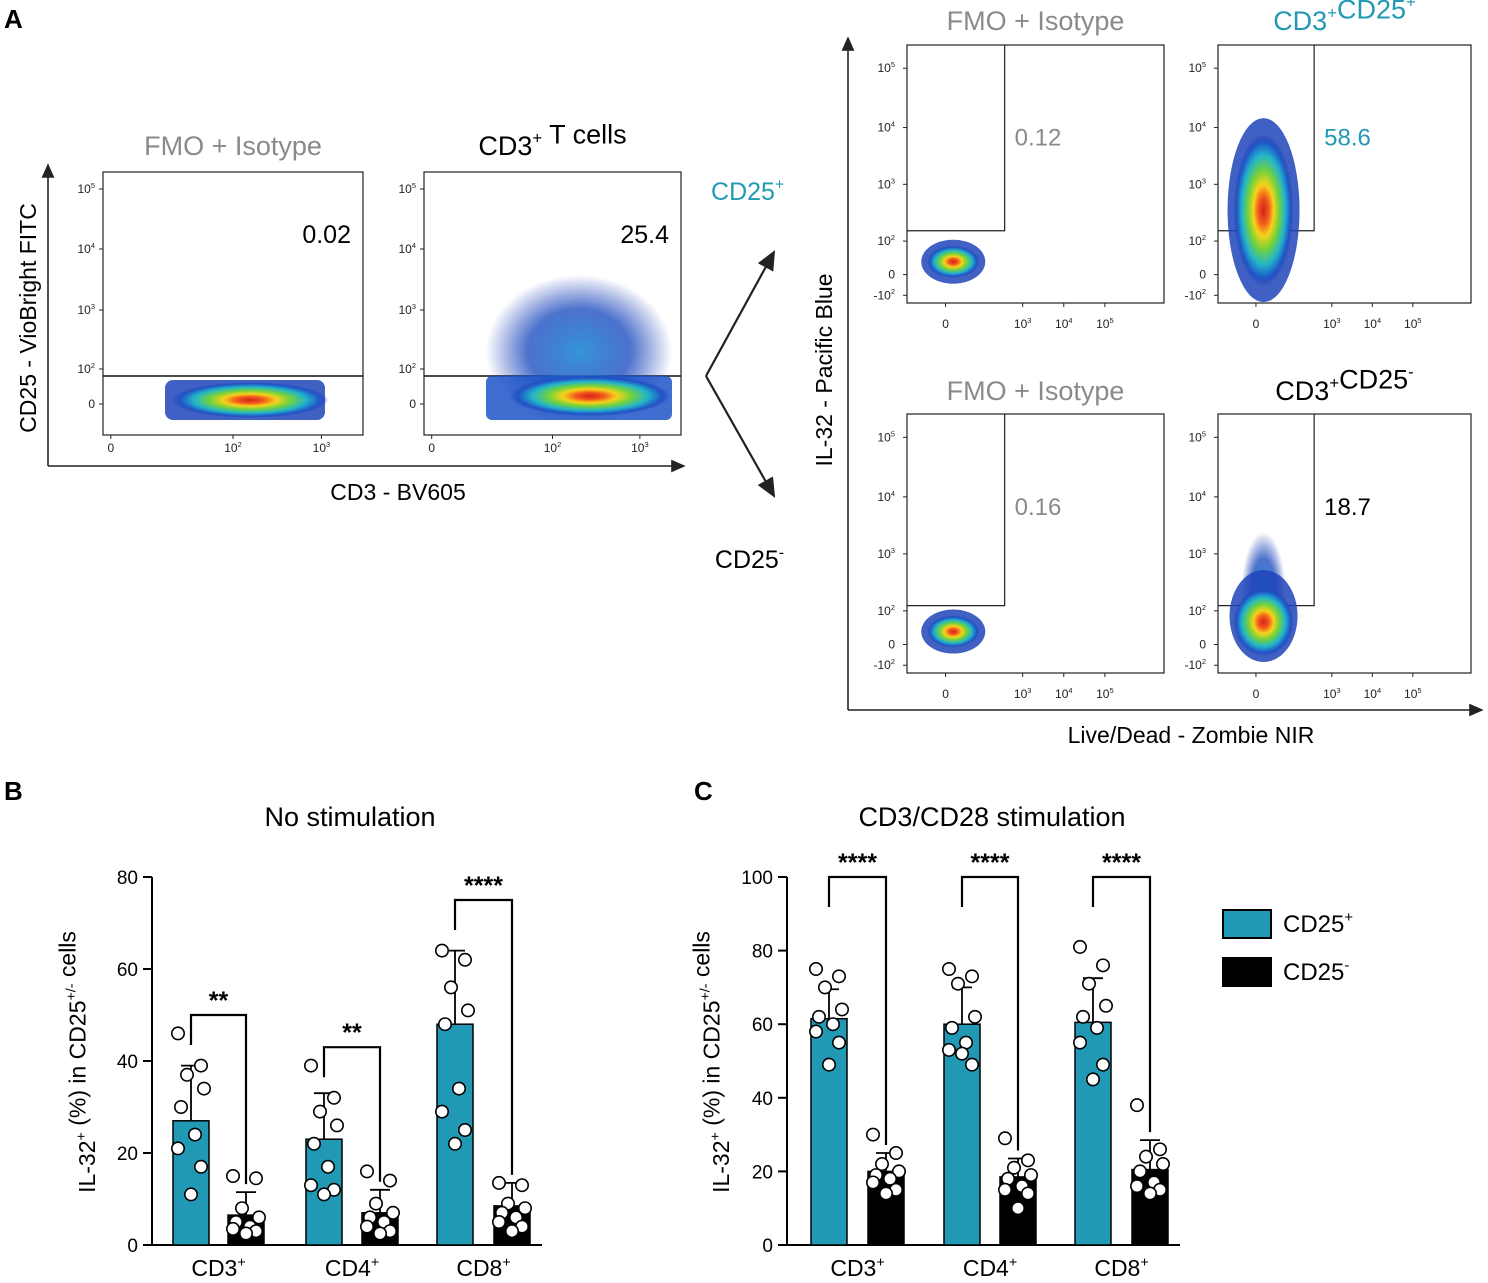  Describe the element at coordinates (127, 1062) in the screenshot. I see `y-tick-label: 40` at that location.